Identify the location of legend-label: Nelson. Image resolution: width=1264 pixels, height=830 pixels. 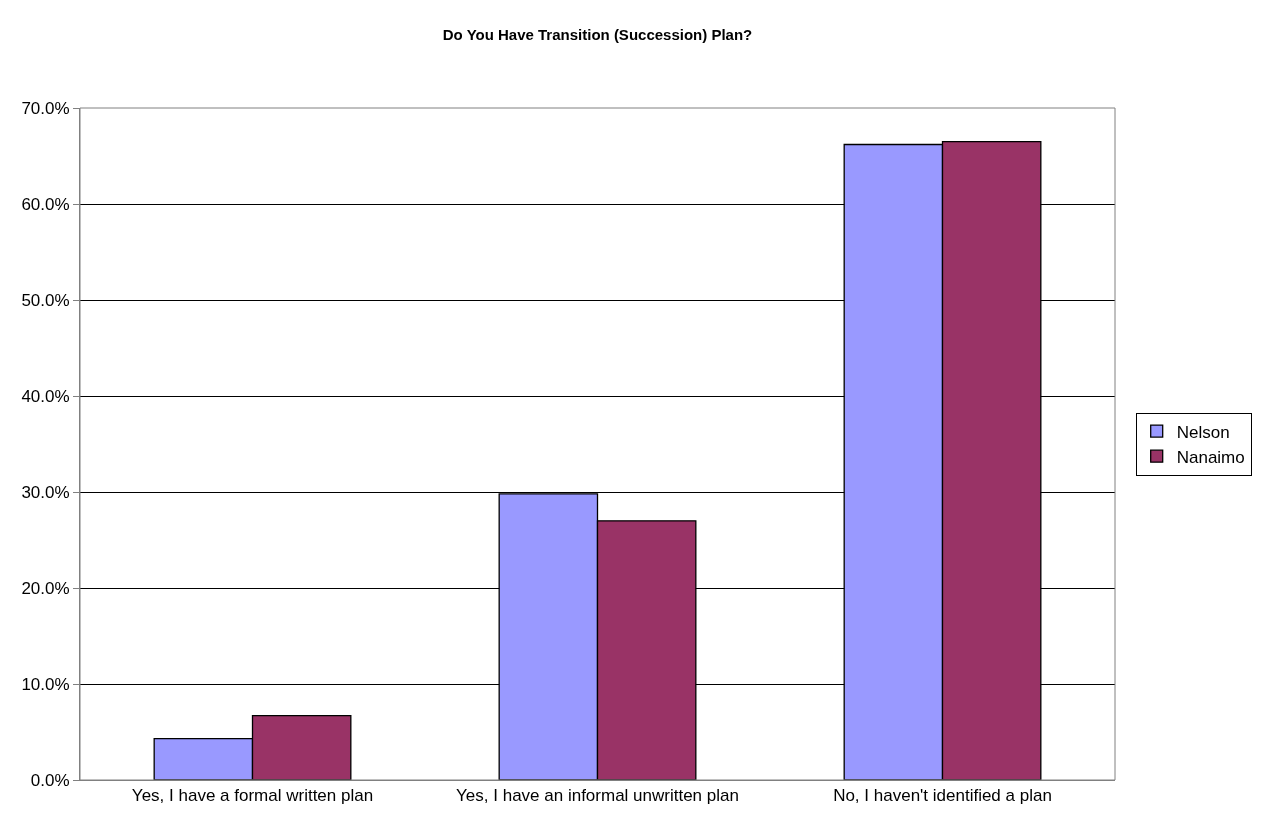
(1203, 432).